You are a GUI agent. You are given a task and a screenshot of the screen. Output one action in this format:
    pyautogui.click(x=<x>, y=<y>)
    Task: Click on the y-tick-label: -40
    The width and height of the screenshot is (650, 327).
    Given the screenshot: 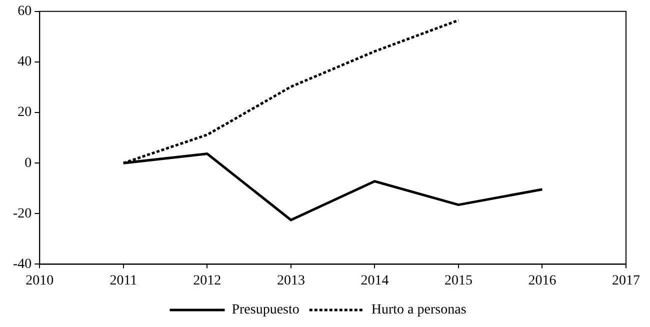 What is the action you would take?
    pyautogui.click(x=22, y=264)
    